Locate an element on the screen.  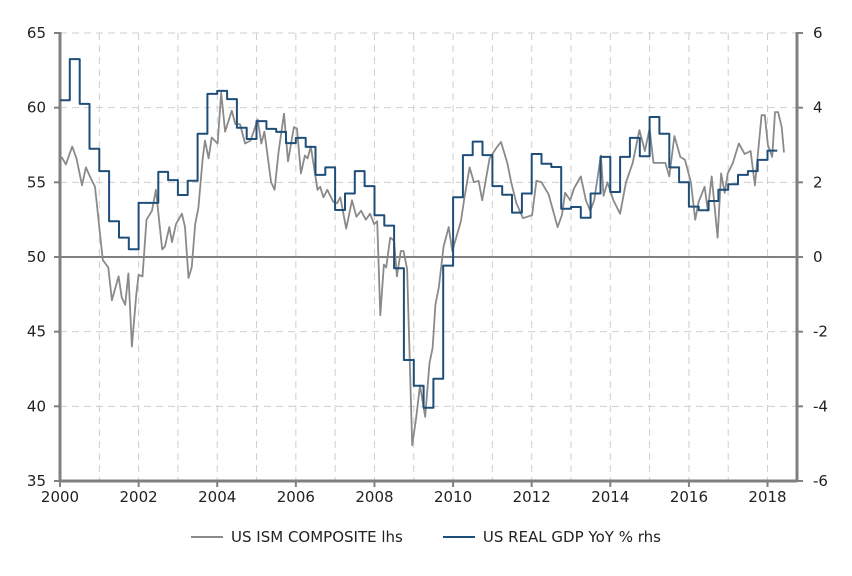
x-tick-label: 2000 is located at coordinates (60, 497).